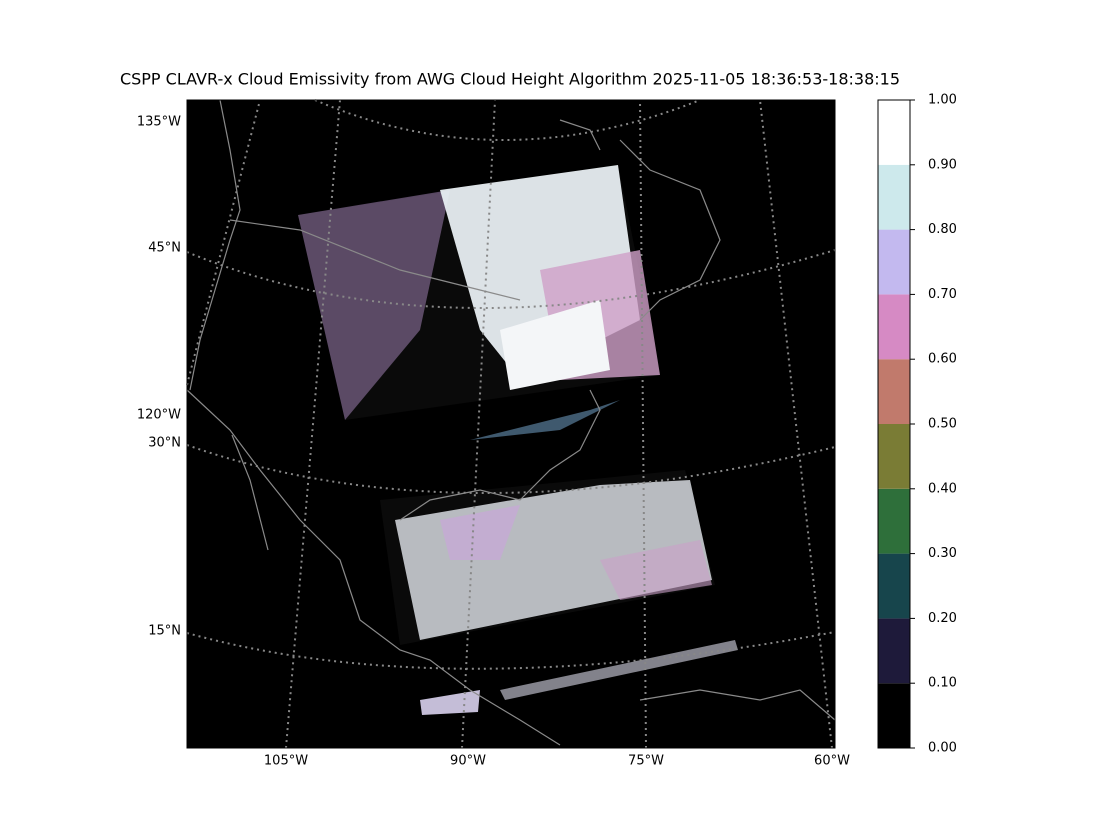 The image size is (1120, 840). What do you see at coordinates (942, 424) in the screenshot?
I see `colorbar-tick-label: 0.50` at bounding box center [942, 424].